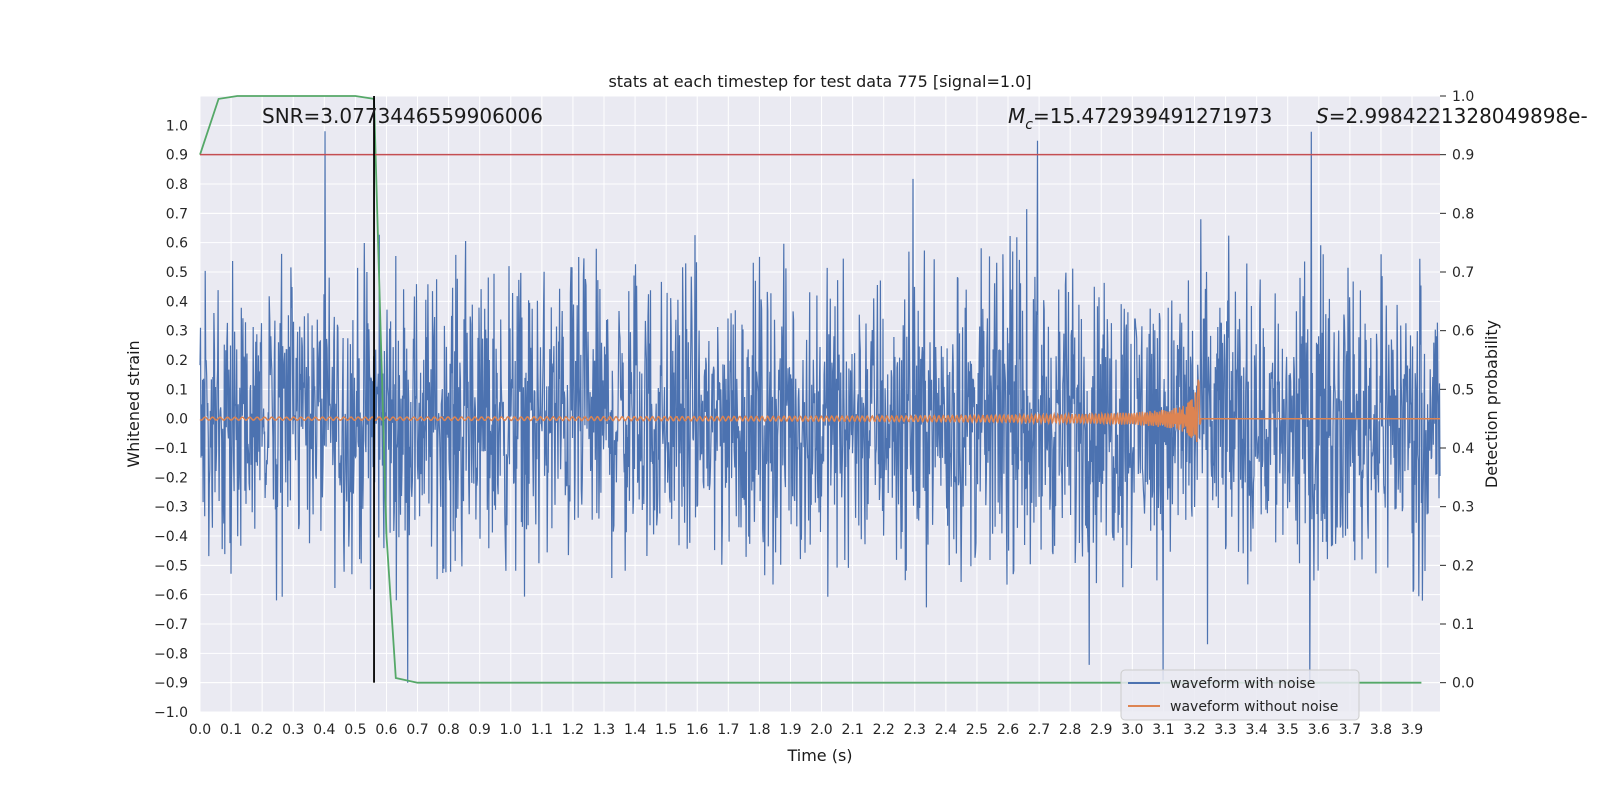 This screenshot has width=1600, height=800. What do you see at coordinates (1412, 730) in the screenshot?
I see `x-tick-label: 3.9` at bounding box center [1412, 730].